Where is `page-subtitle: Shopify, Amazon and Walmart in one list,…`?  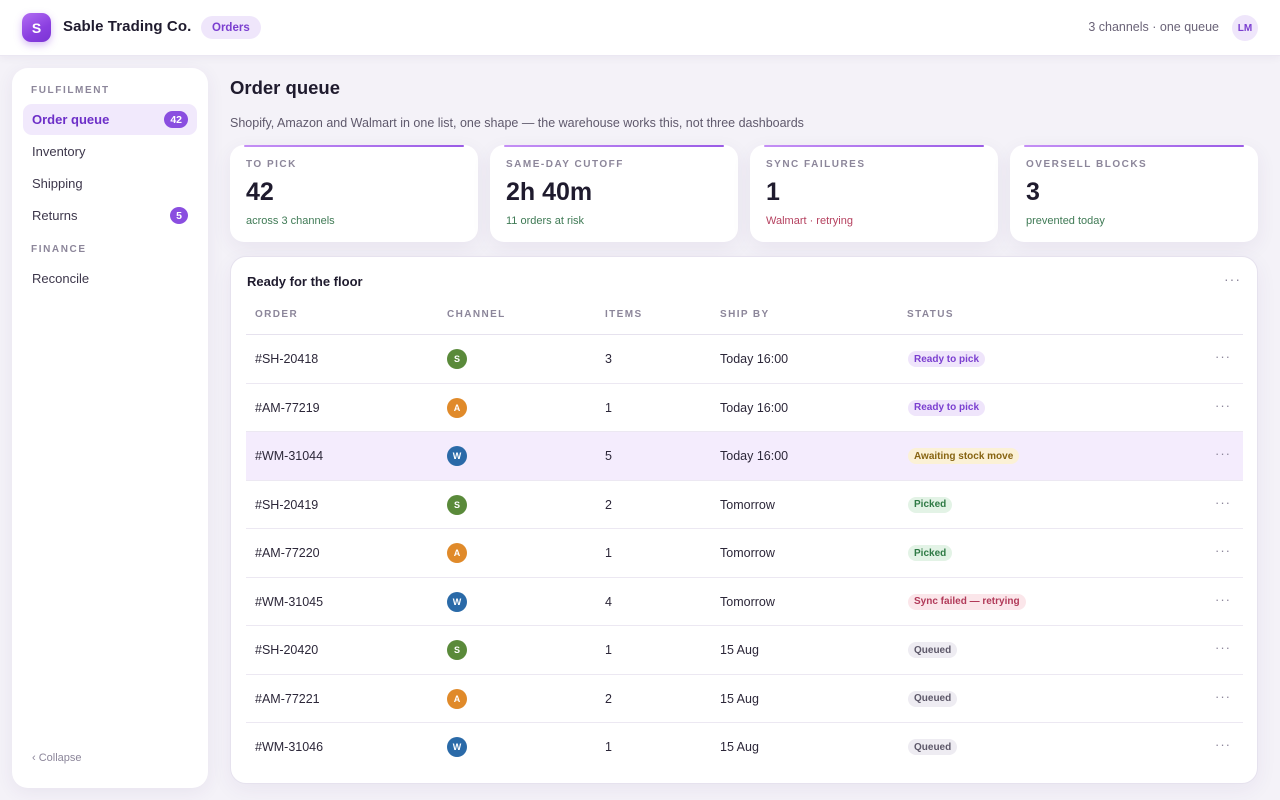 page-subtitle: Shopify, Amazon and Walmart in one list,… is located at coordinates (517, 123).